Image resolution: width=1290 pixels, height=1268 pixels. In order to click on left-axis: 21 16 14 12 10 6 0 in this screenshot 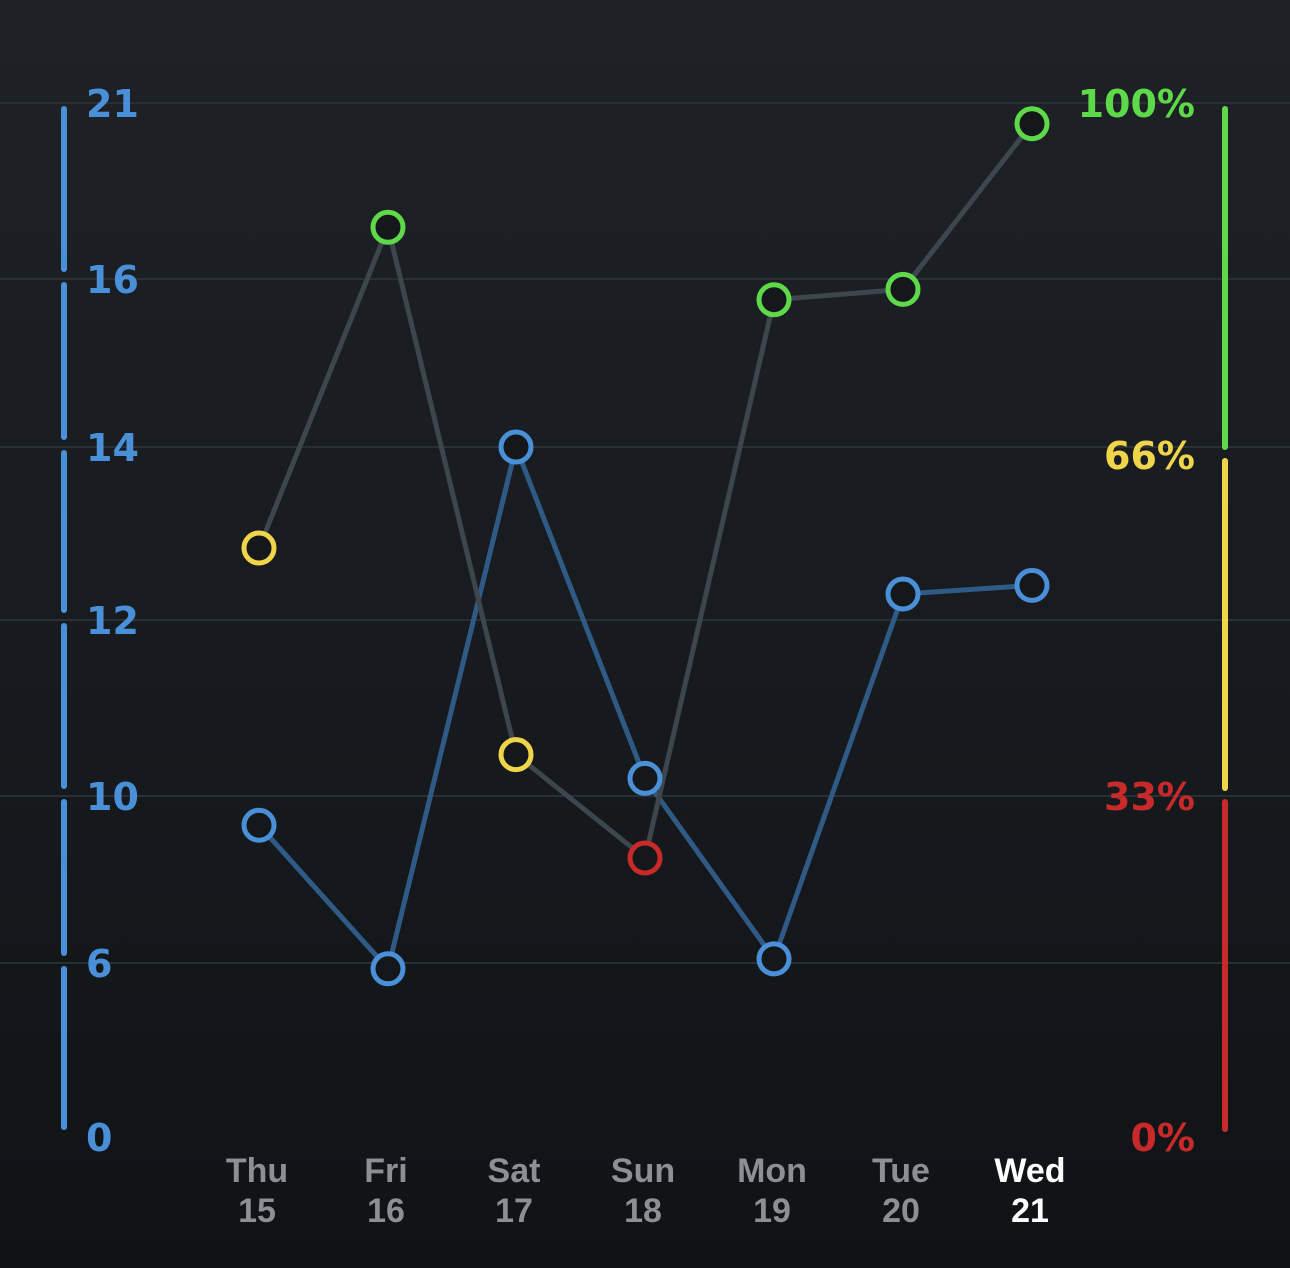, I will do `click(100, 621)`.